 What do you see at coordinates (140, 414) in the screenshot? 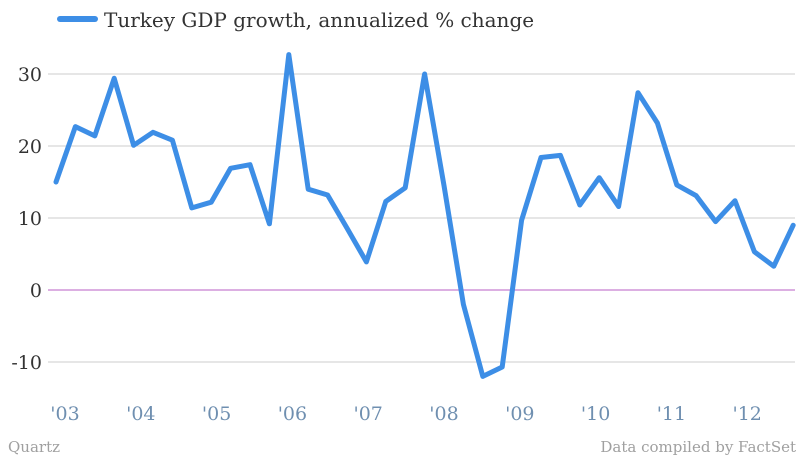
I see `x-tick-label: '04` at bounding box center [140, 414].